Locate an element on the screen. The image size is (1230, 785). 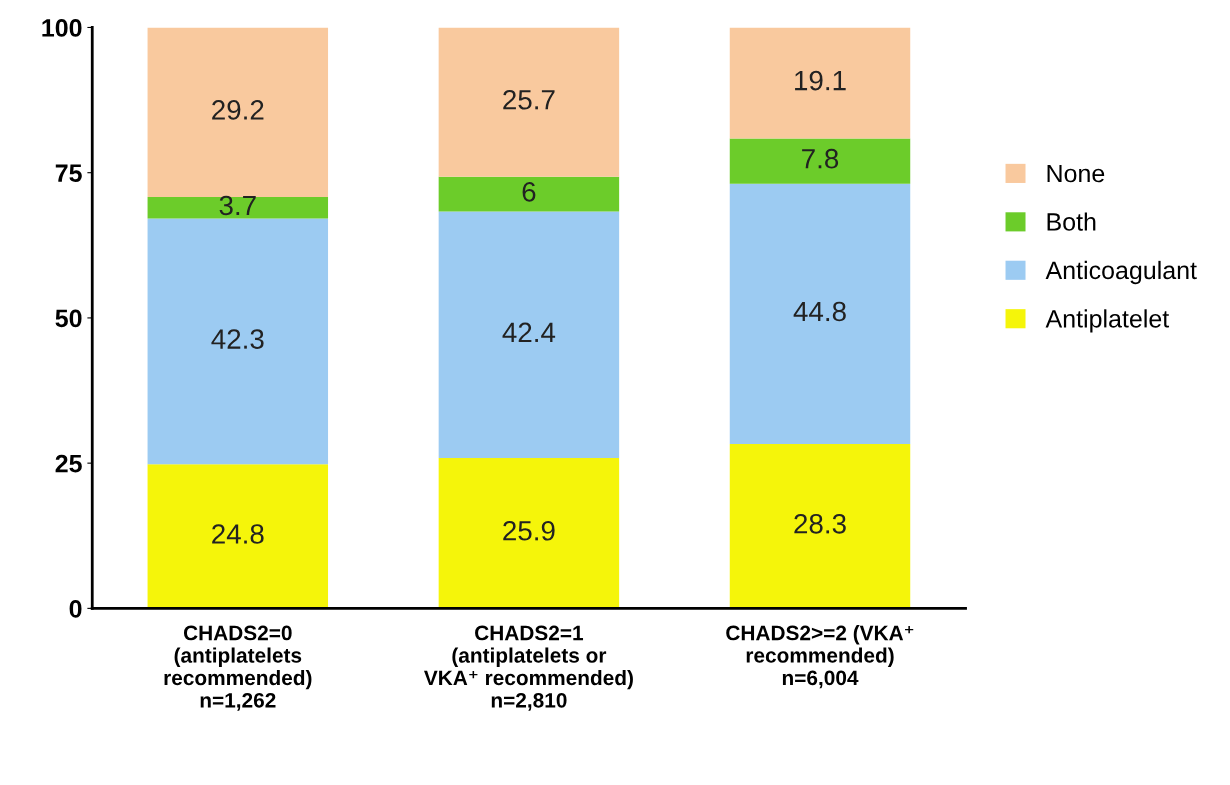
y-tick-label: 50 is located at coordinates (68, 318).